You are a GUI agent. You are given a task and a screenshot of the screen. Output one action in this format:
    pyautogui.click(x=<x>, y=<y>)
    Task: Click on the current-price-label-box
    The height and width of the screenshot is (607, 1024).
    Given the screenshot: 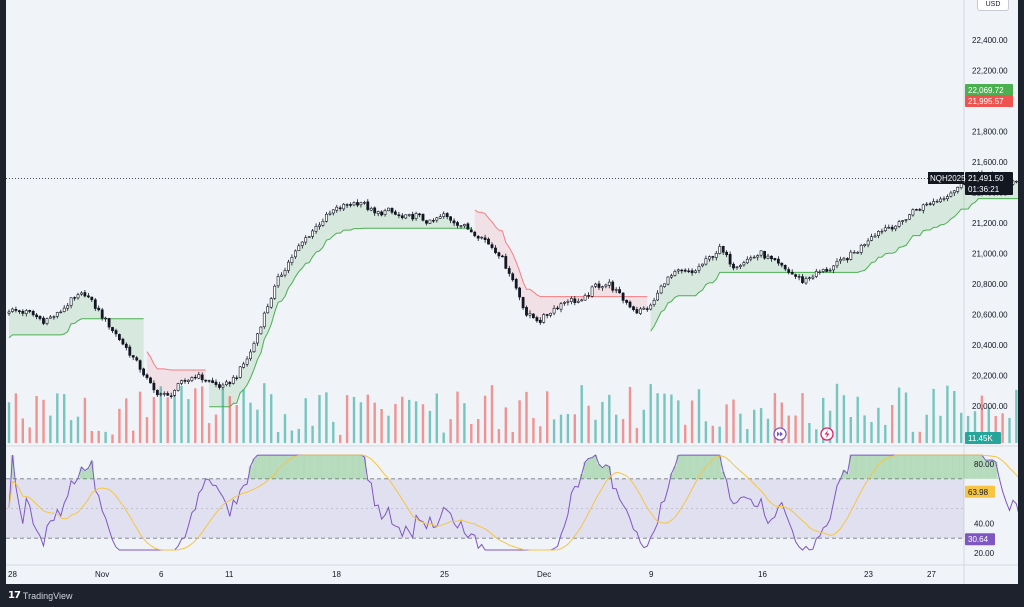 What is the action you would take?
    pyautogui.click(x=989, y=178)
    